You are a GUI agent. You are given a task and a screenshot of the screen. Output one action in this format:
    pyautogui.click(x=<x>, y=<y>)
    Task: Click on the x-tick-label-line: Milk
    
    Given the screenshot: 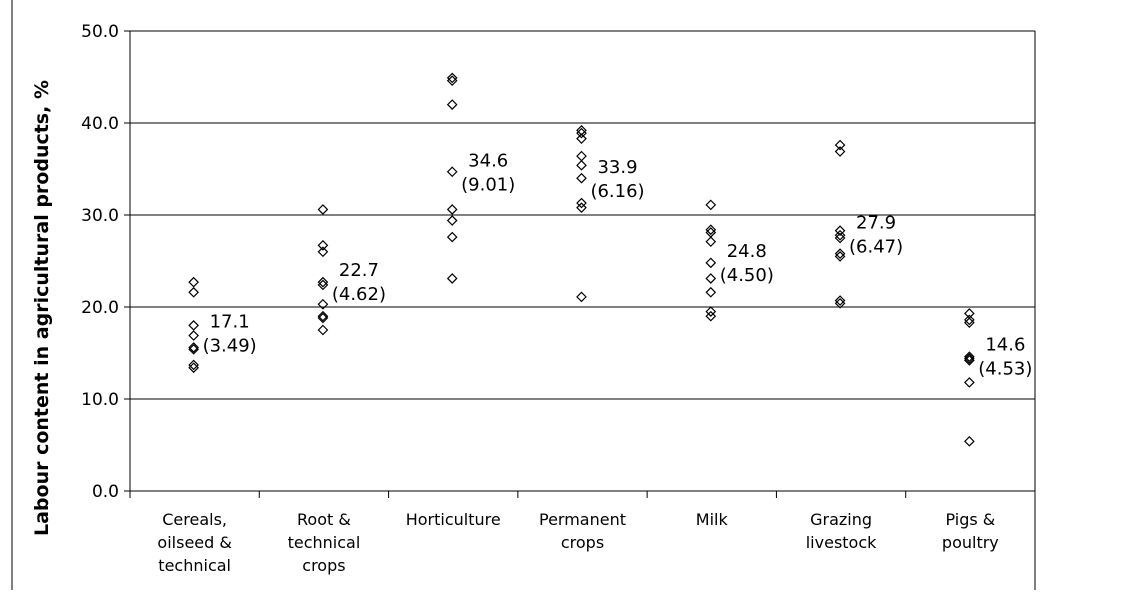 What is the action you would take?
    pyautogui.click(x=712, y=519)
    